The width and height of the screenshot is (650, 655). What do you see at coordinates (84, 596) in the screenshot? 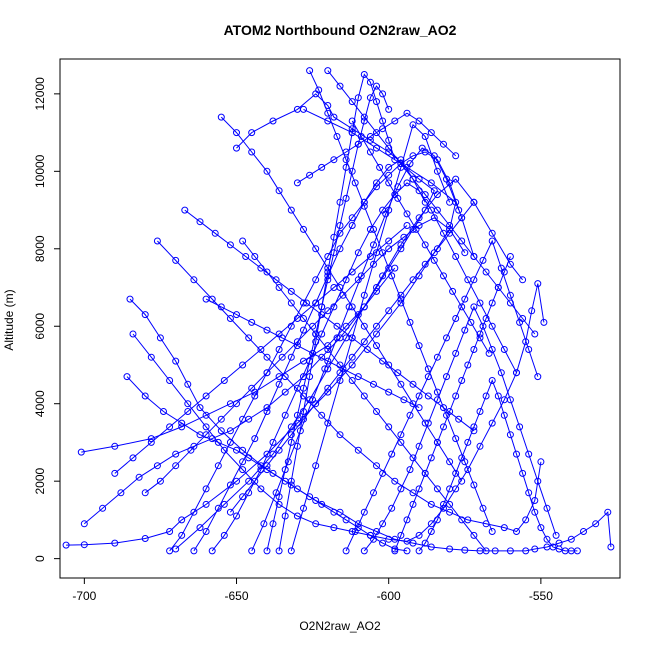
I see `x-tick-label: -700` at bounding box center [84, 596].